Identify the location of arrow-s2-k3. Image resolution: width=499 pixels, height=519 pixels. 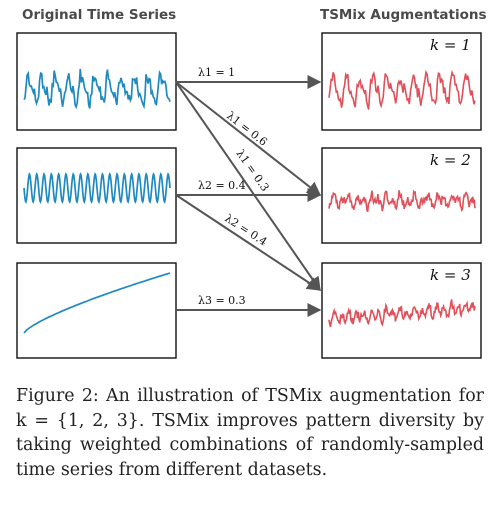
(248, 242).